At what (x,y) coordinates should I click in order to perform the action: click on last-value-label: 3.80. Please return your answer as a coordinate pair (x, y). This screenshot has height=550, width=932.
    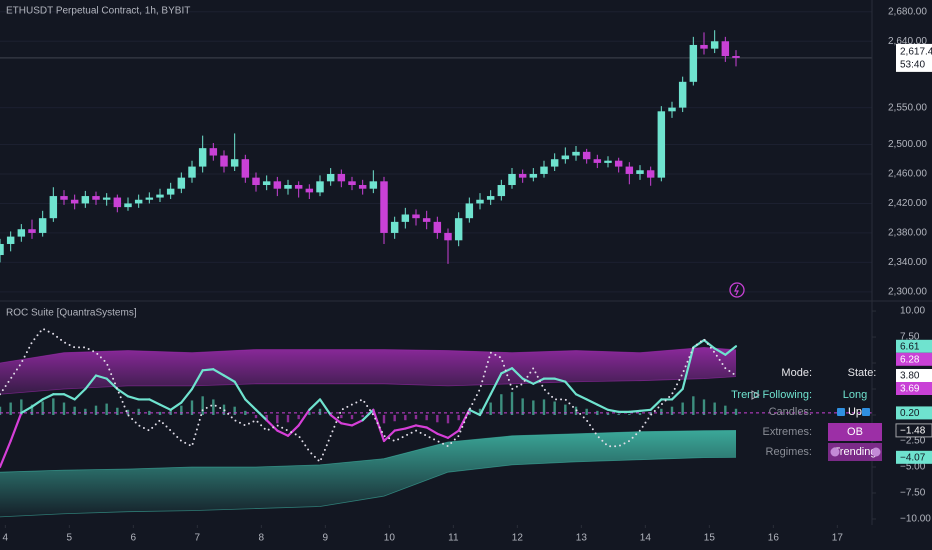
    Looking at the image, I should click on (910, 376).